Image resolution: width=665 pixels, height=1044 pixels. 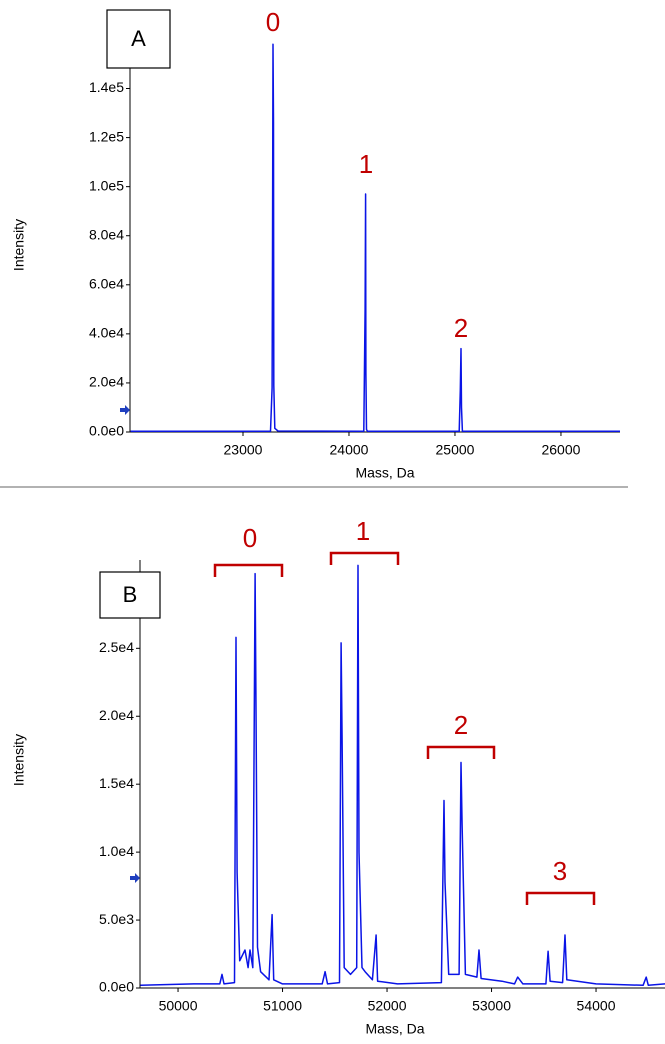 I want to click on y-tick-label: 6.0e4, so click(x=106, y=283).